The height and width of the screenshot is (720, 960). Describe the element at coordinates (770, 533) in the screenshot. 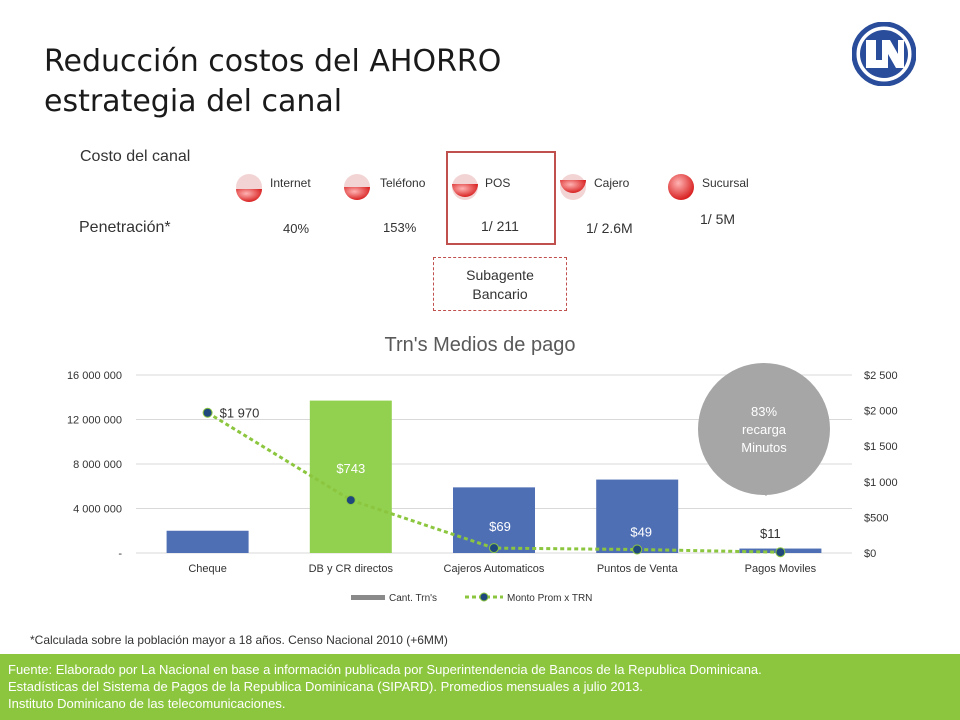

I see `line-data-label: $11` at that location.